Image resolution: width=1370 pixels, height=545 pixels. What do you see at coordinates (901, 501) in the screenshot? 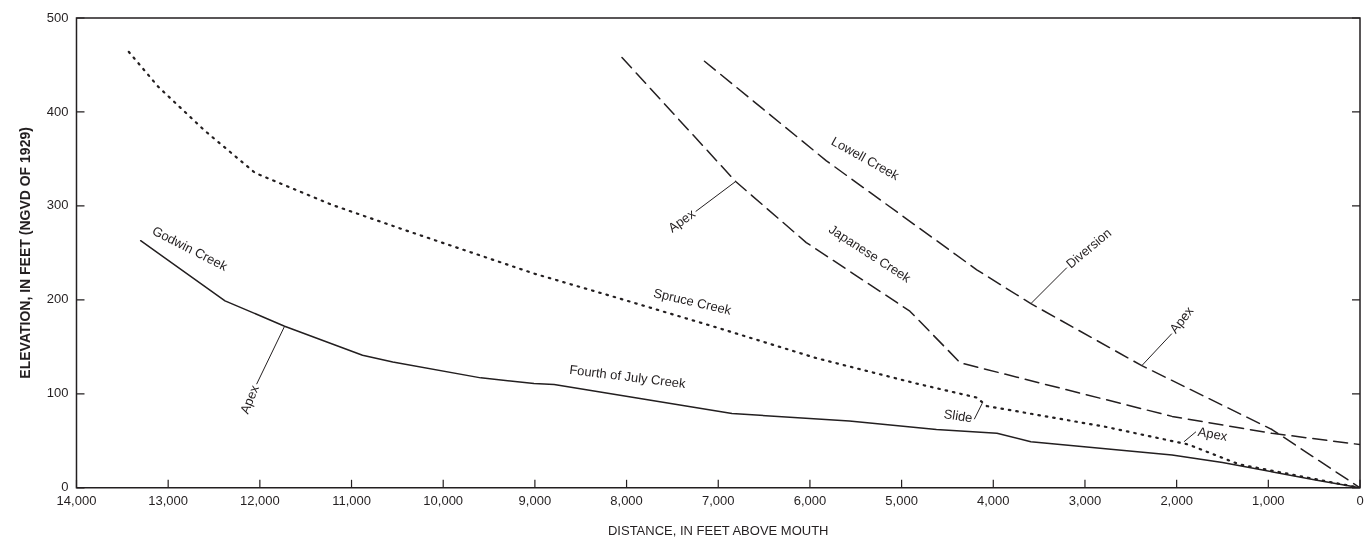
I see `x-tick-label: 5,000` at bounding box center [901, 501].